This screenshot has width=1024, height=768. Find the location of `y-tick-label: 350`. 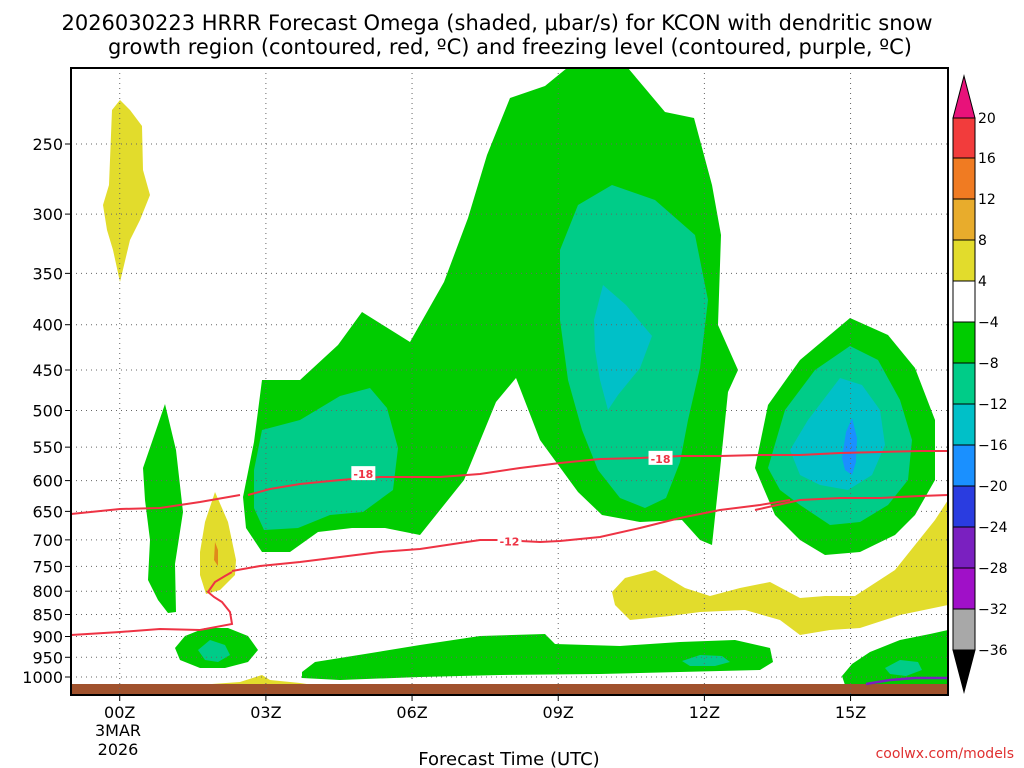

y-tick-label: 350 is located at coordinates (47, 273).